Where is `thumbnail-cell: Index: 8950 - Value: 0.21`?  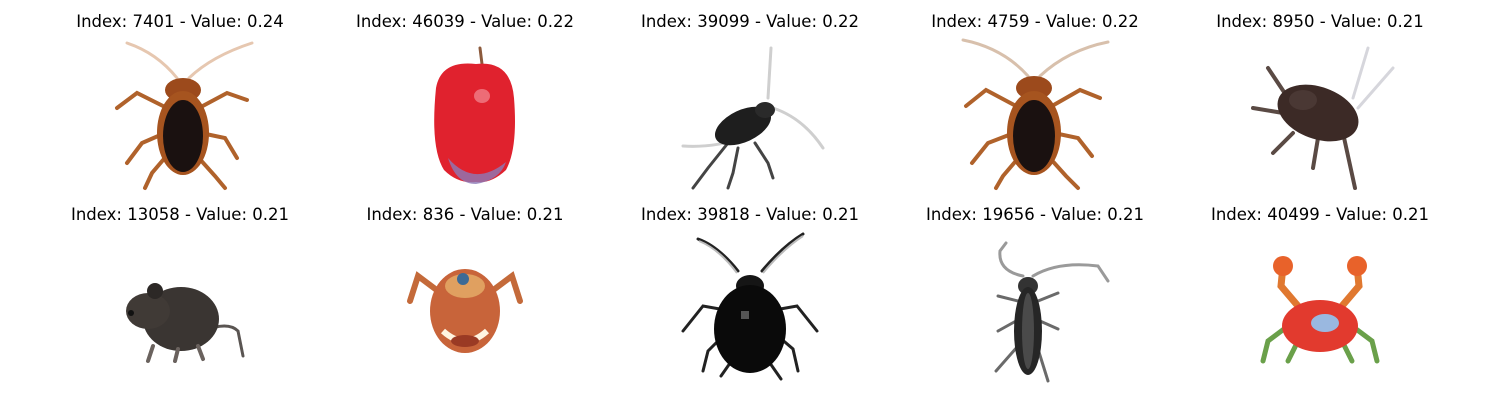 thumbnail-cell: Index: 8950 - Value: 0.21 is located at coordinates (1320, 96).